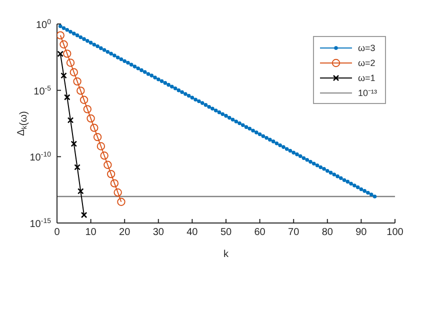 This screenshot has width=436, height=327. Describe the element at coordinates (367, 47) in the screenshot. I see `legend-label: ω=3` at that location.